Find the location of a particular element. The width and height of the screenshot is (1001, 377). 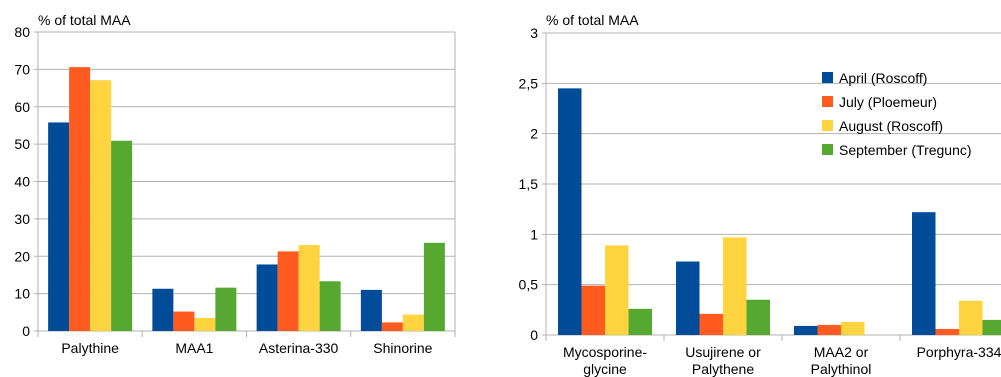

y-tick-label: 40 is located at coordinates (22, 182).